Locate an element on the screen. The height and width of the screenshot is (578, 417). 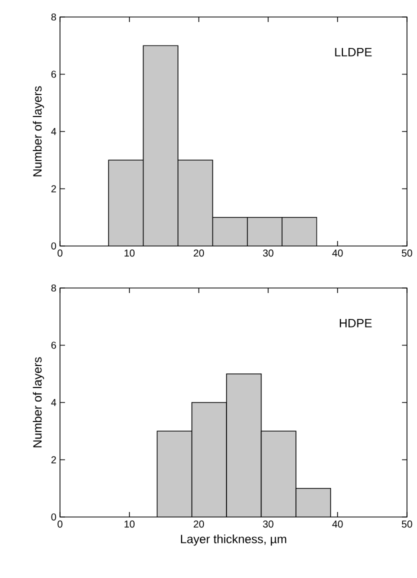
annotation: HDPE is located at coordinates (356, 323).